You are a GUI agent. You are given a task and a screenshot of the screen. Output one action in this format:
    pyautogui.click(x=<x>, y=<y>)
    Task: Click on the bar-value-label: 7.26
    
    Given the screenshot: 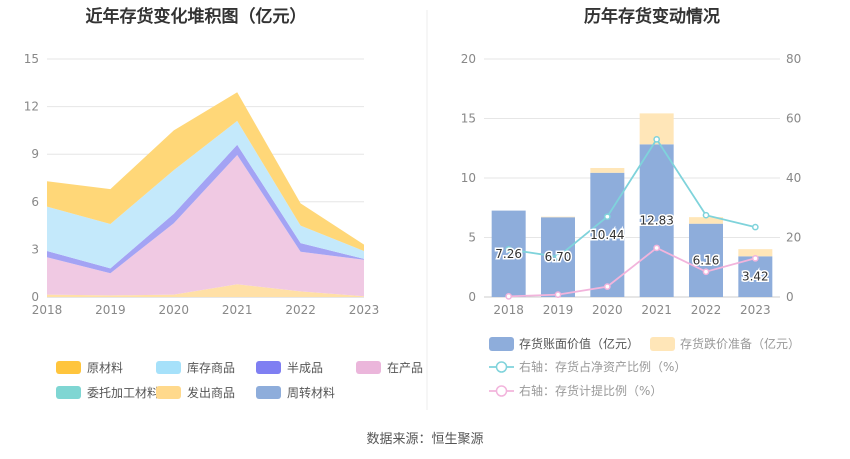 What is the action you would take?
    pyautogui.click(x=508, y=254)
    